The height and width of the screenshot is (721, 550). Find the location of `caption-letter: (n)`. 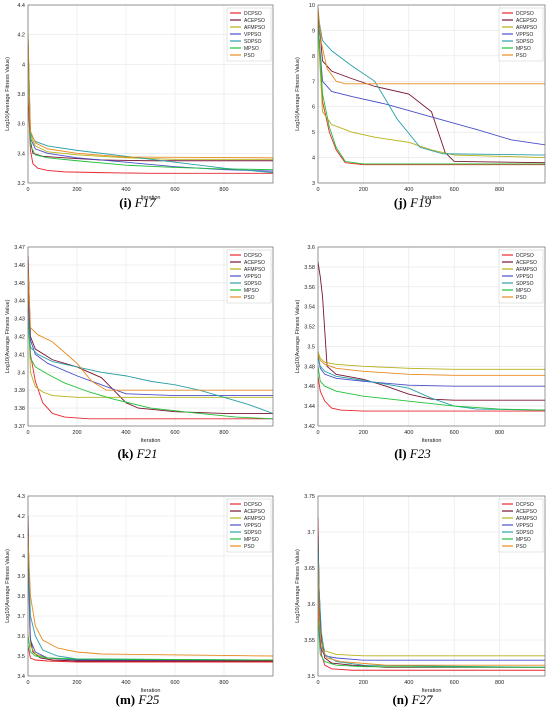

caption-letter: (n) is located at coordinates (400, 699).